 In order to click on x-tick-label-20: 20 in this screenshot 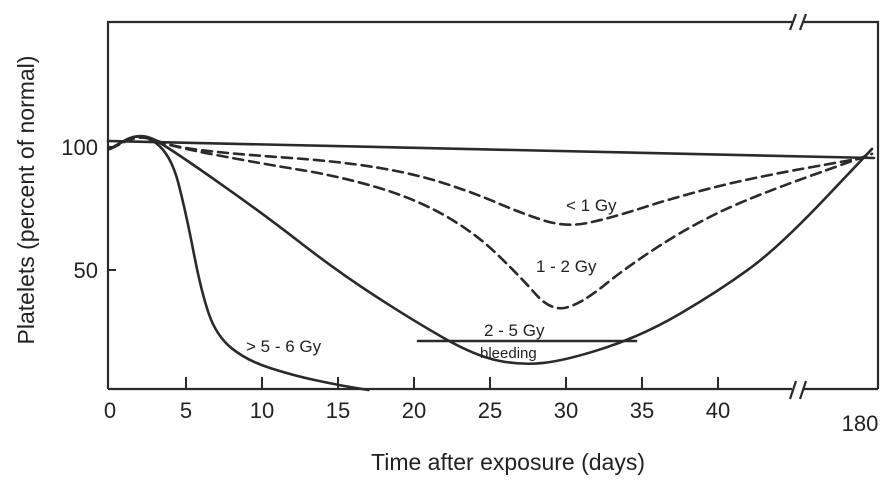, I will do `click(414, 410)`.